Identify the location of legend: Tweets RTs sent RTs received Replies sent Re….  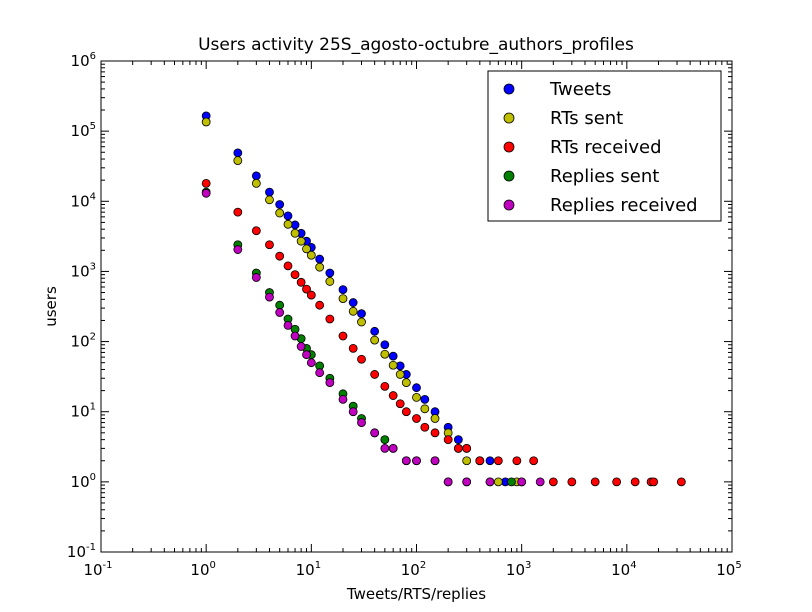
(604, 146).